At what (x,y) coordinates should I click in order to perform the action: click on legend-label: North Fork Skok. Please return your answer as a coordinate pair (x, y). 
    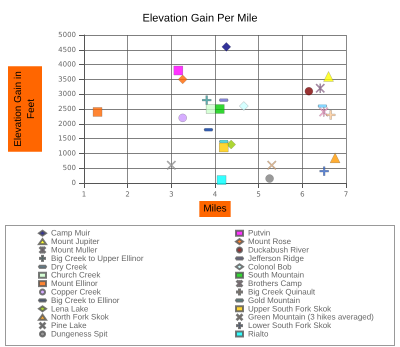
    Looking at the image, I should click on (80, 317).